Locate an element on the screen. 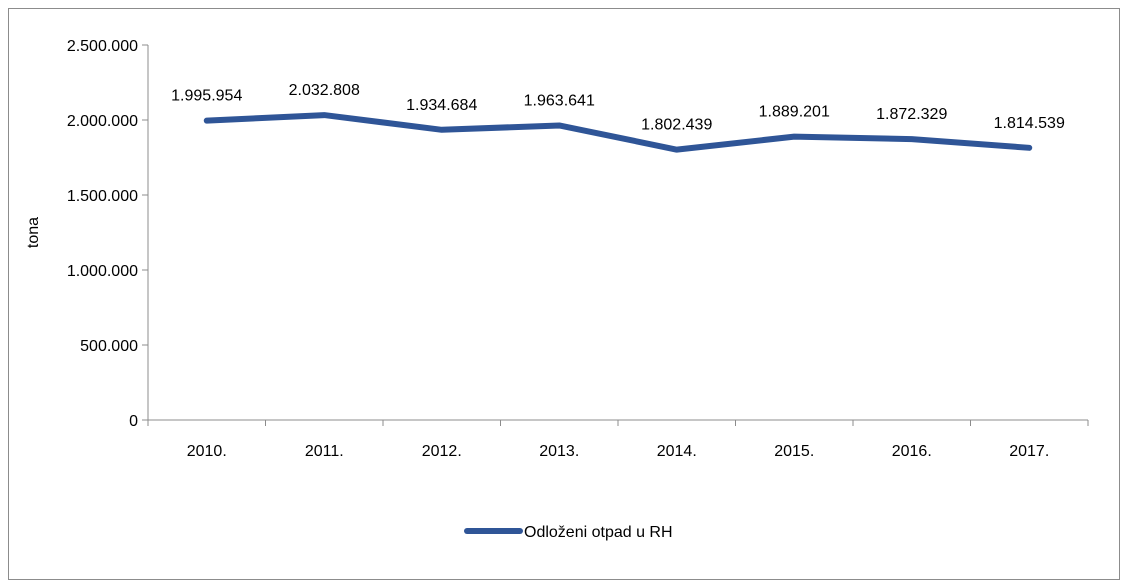  data-label: 1.872.329 is located at coordinates (911, 114).